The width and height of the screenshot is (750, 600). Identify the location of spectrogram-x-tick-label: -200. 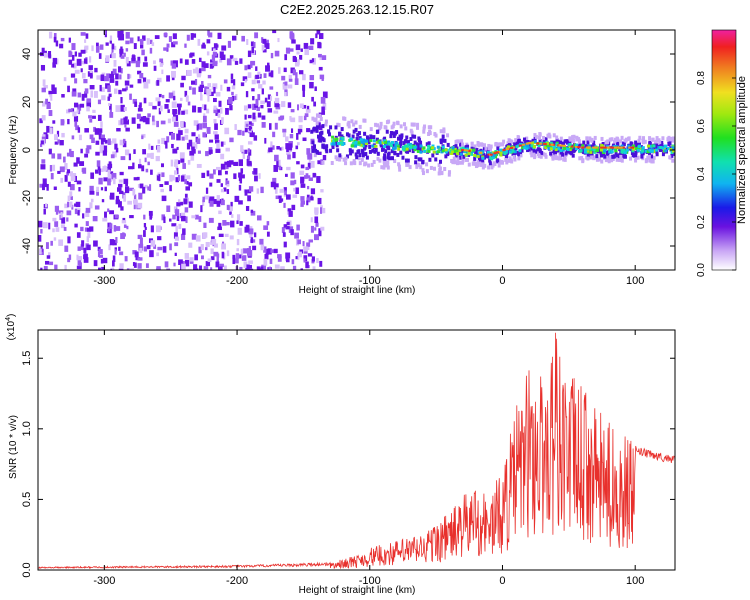
(237, 281).